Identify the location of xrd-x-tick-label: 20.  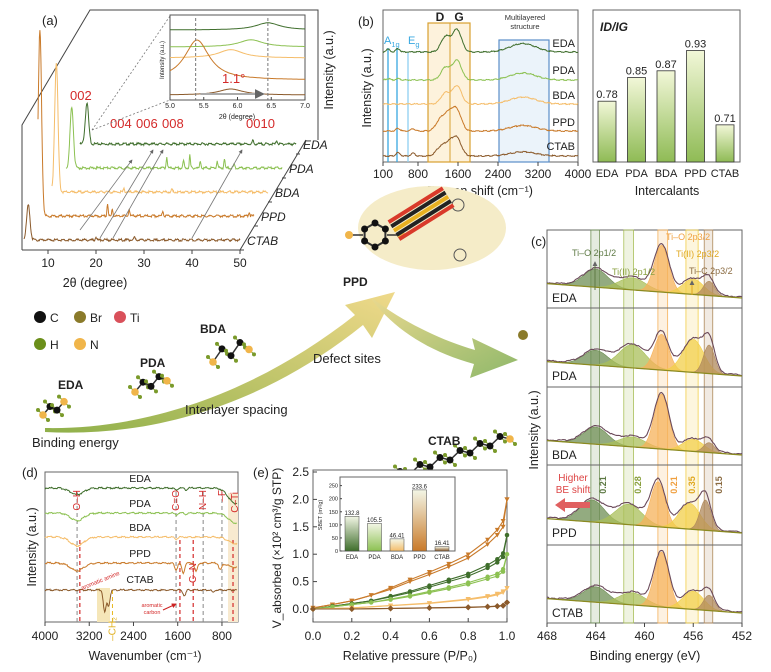
(96, 263).